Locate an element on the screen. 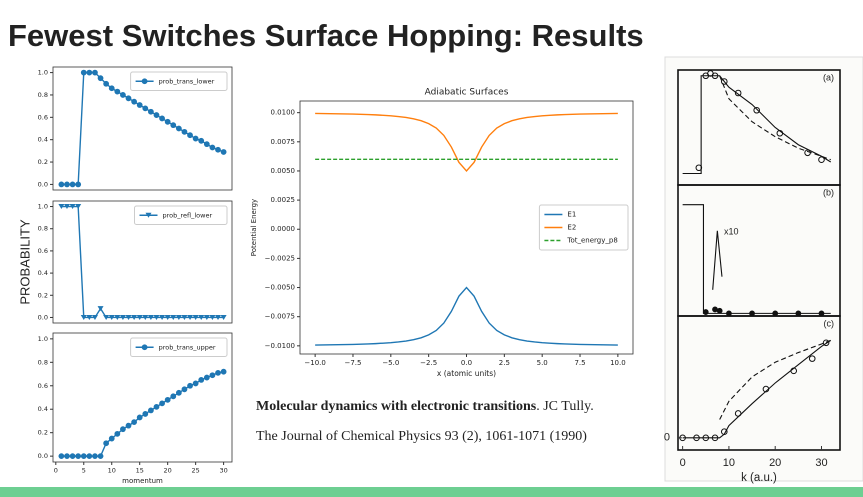  x-tick-label: −2.5 is located at coordinates (428, 363).